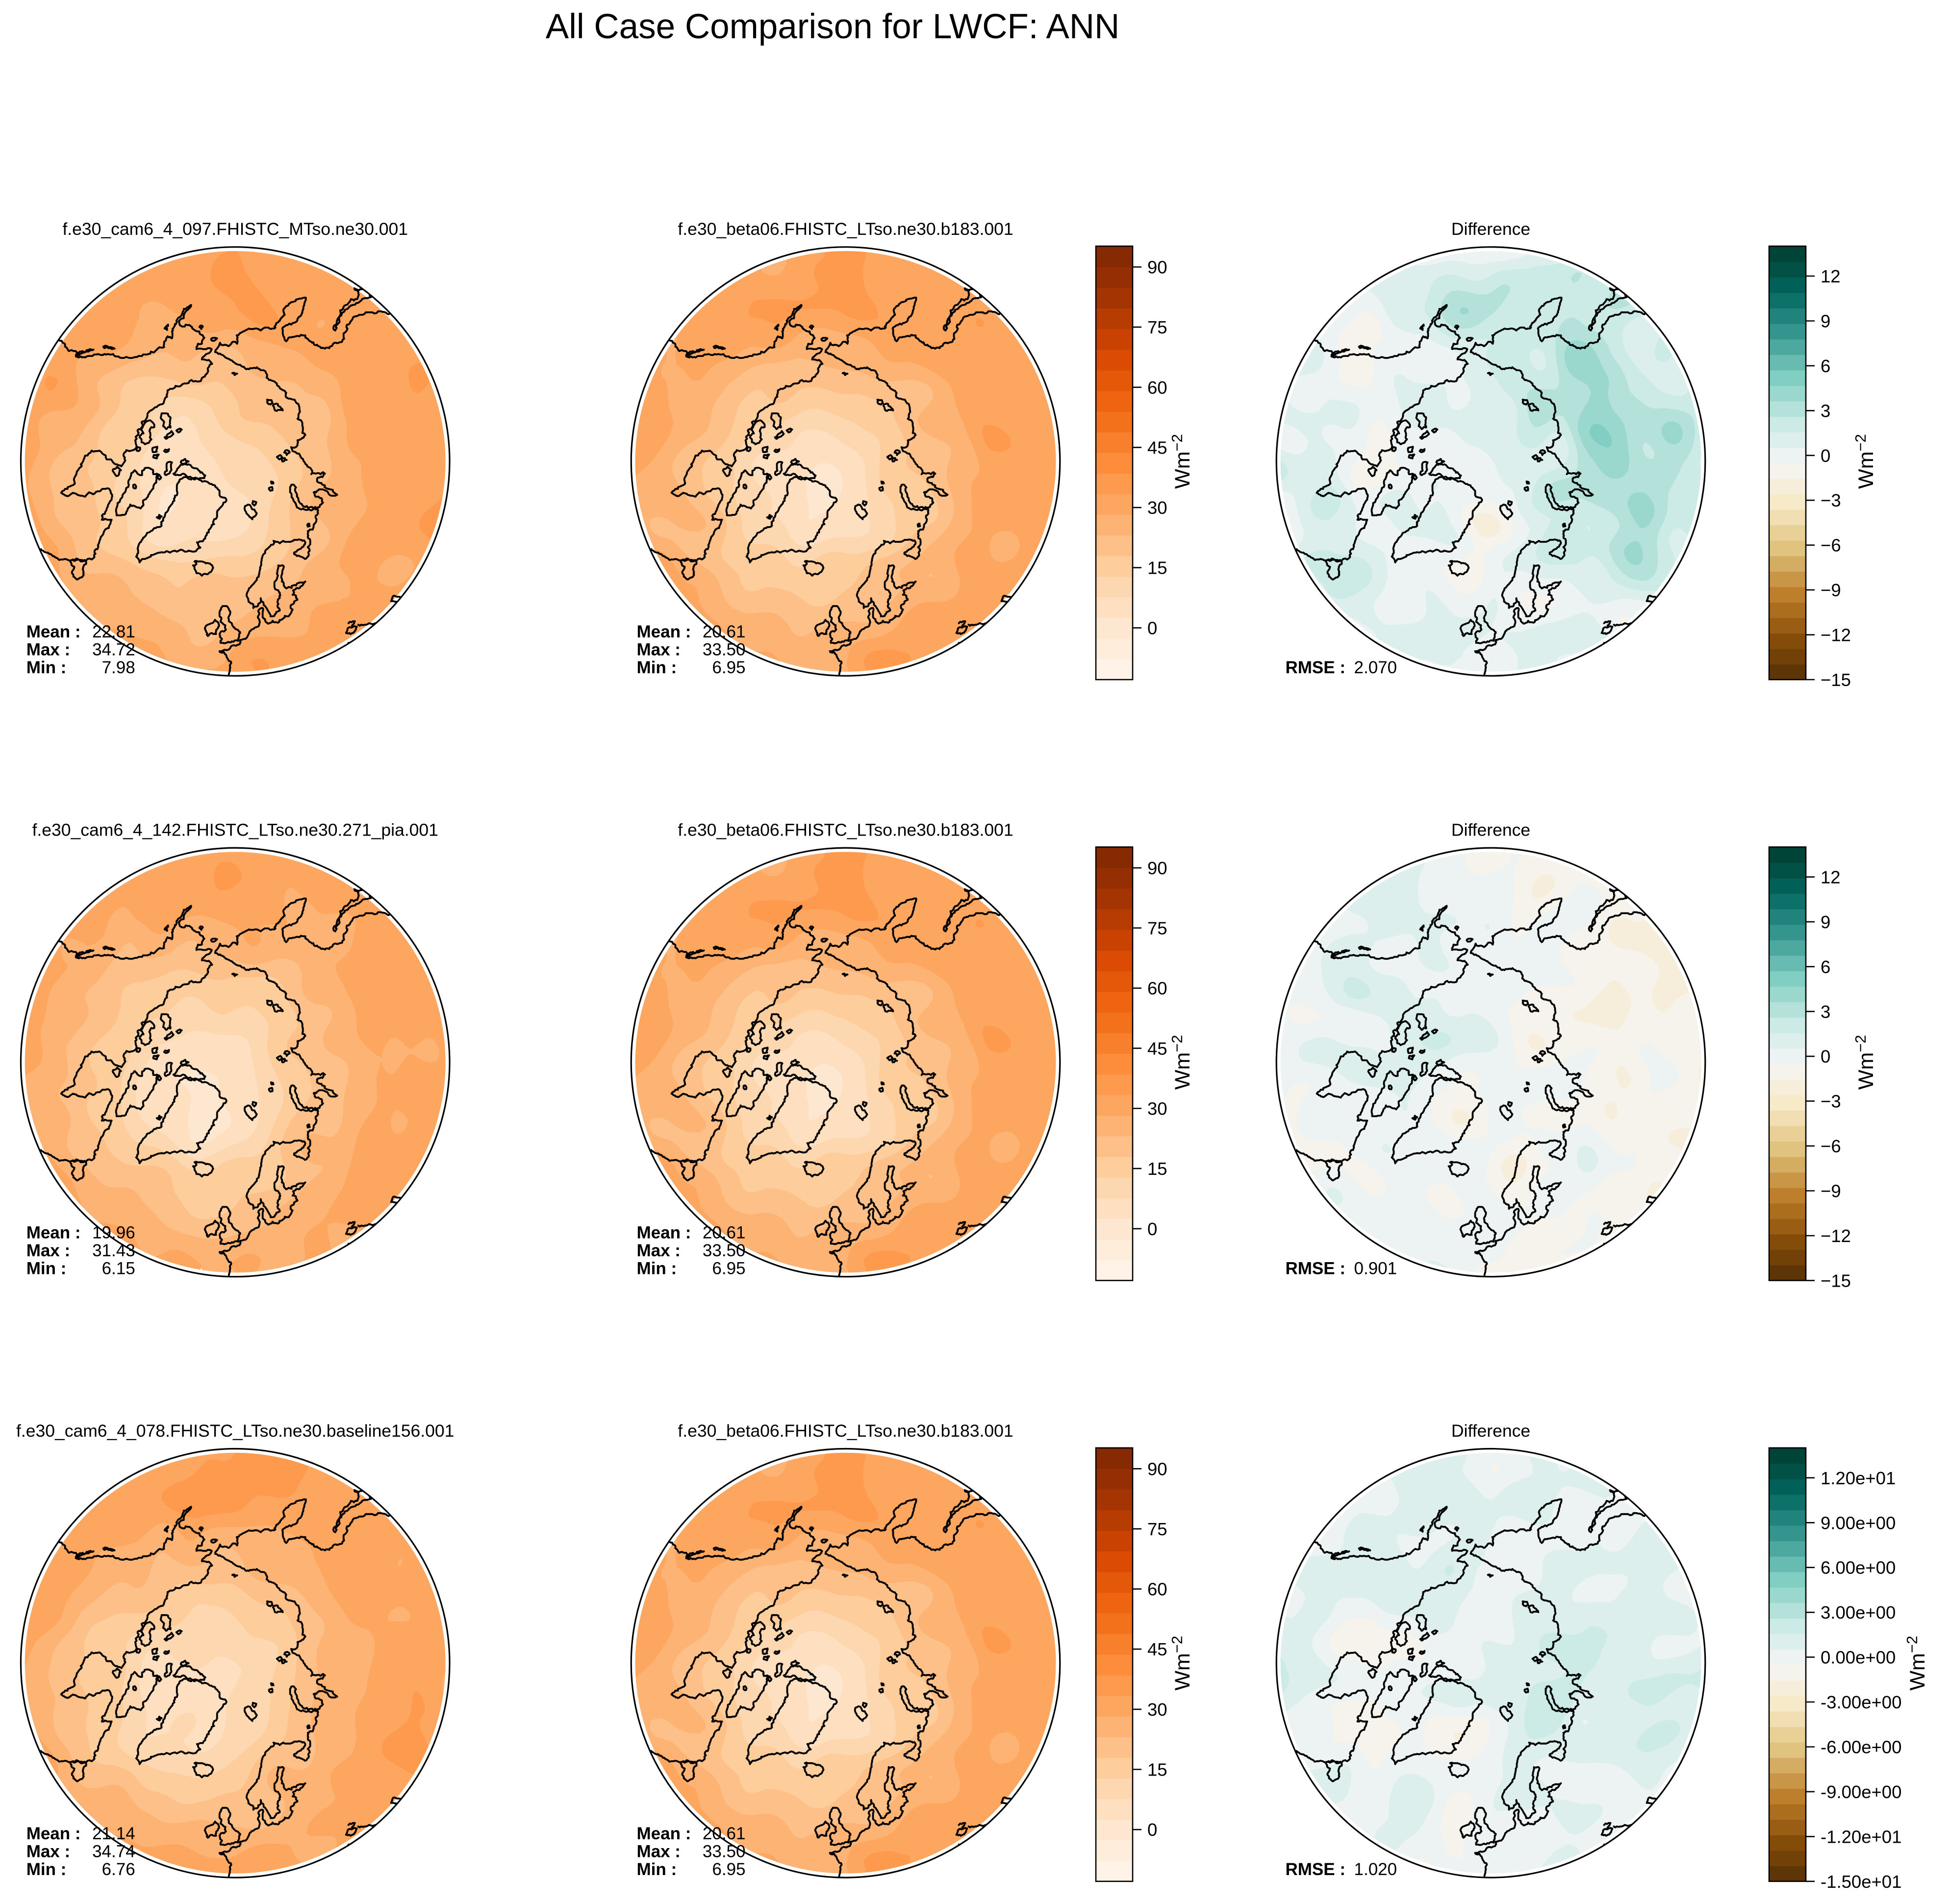 Image resolution: width=1950 pixels, height=1904 pixels. What do you see at coordinates (1376, 1869) in the screenshot?
I see `svg-text: 1.020` at bounding box center [1376, 1869].